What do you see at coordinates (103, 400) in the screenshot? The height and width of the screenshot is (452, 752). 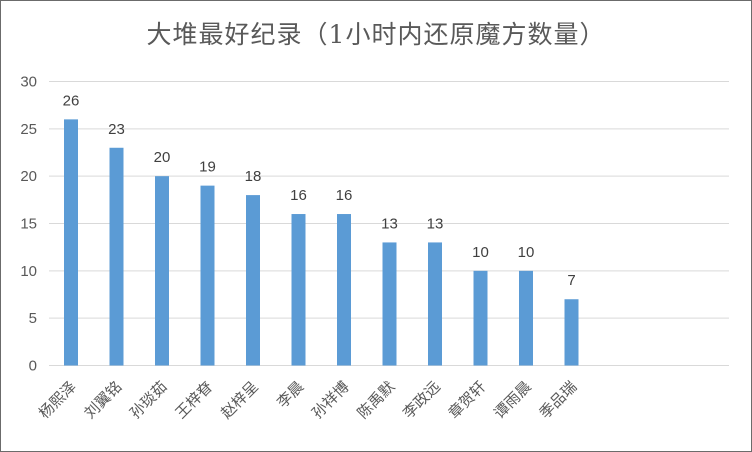 I see `x-category-label: 刘翼铭` at bounding box center [103, 400].